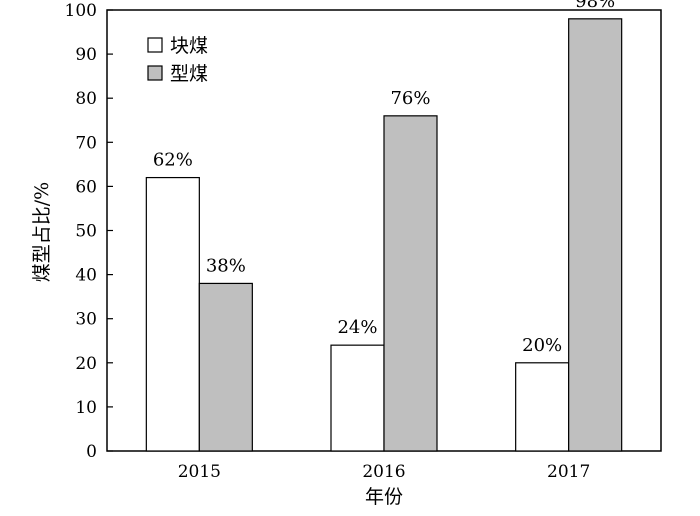 The width and height of the screenshot is (700, 516). What do you see at coordinates (542, 345) in the screenshot?
I see `bar-value-label: 20%` at bounding box center [542, 345].